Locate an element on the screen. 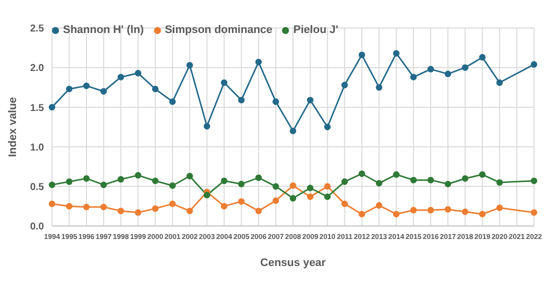 The width and height of the screenshot is (550, 288). y-tick-label: 1.5 is located at coordinates (37, 108).